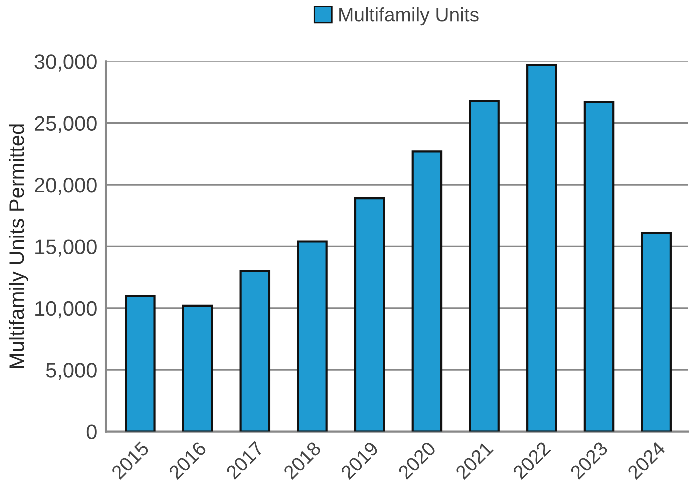 Image resolution: width=693 pixels, height=489 pixels. Describe the element at coordinates (409, 16) in the screenshot. I see `legend-label: Multifamily Units` at that location.